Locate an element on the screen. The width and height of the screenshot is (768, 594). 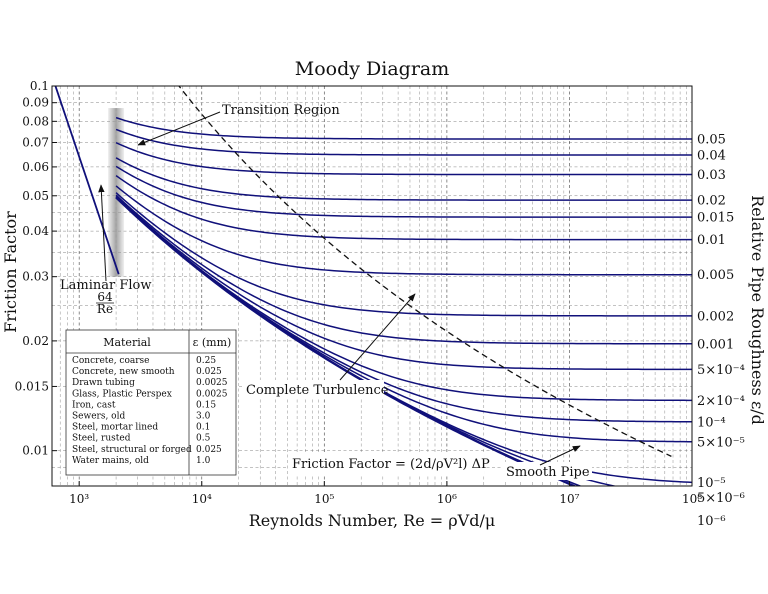
roughness-label: 10⁻⁶ is located at coordinates (711, 521).